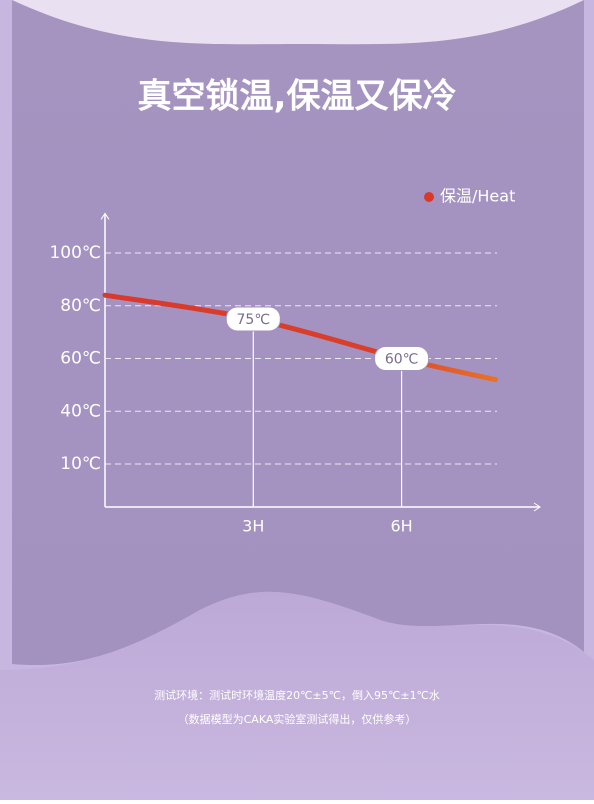  I want to click on y-tick-label: 10℃, so click(80, 464).